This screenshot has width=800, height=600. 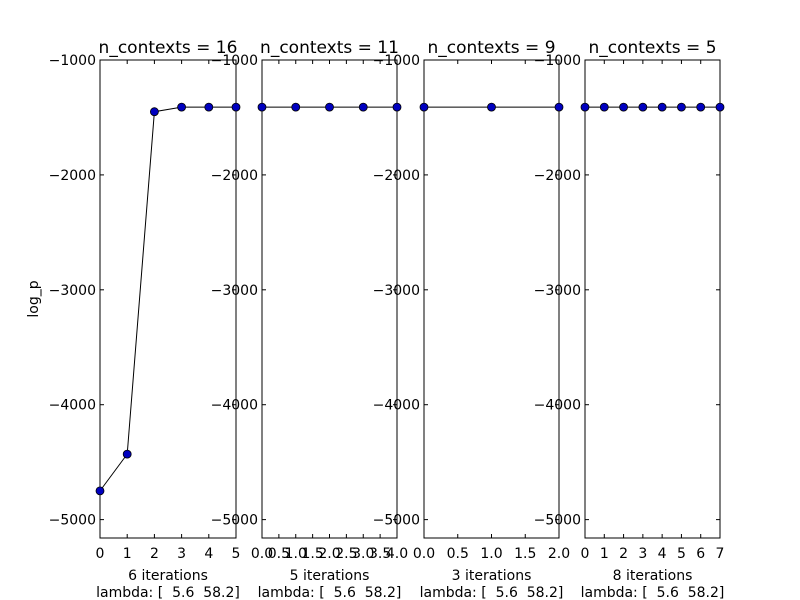 What do you see at coordinates (34, 298) in the screenshot?
I see `y-axis-label: log_p` at bounding box center [34, 298].